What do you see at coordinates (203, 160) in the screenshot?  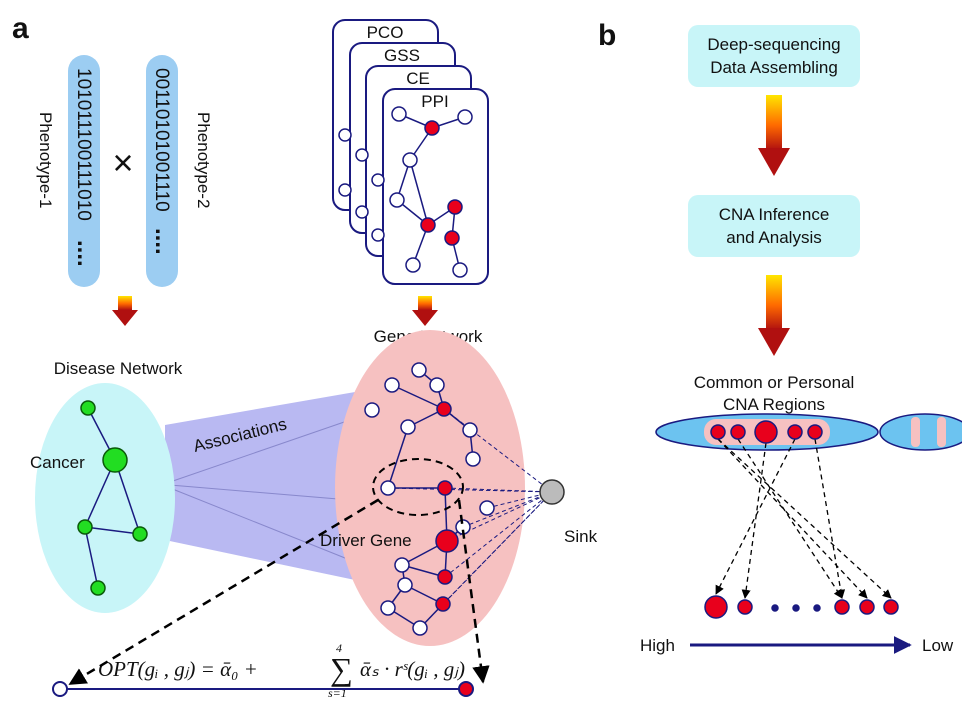 I see `phenotype-name: Phenotype-2` at bounding box center [203, 160].